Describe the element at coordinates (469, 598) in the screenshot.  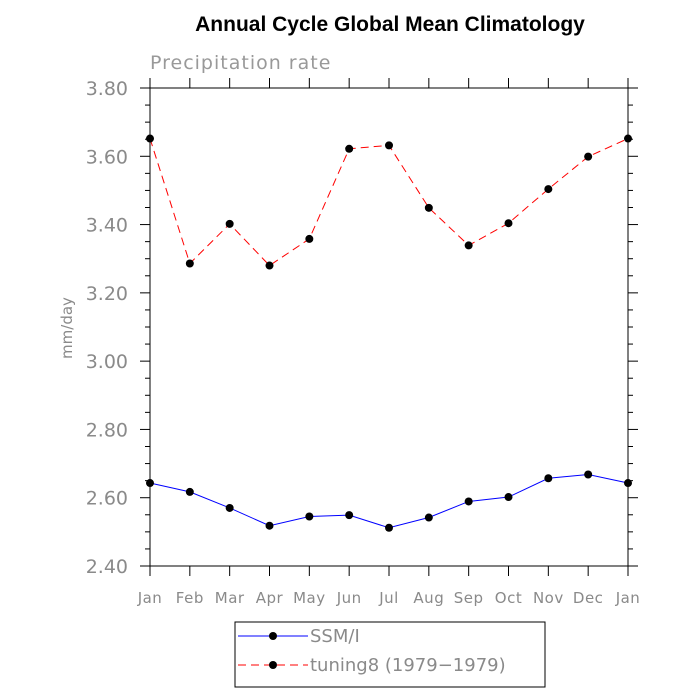
I see `x-tick-label: Sep` at that location.